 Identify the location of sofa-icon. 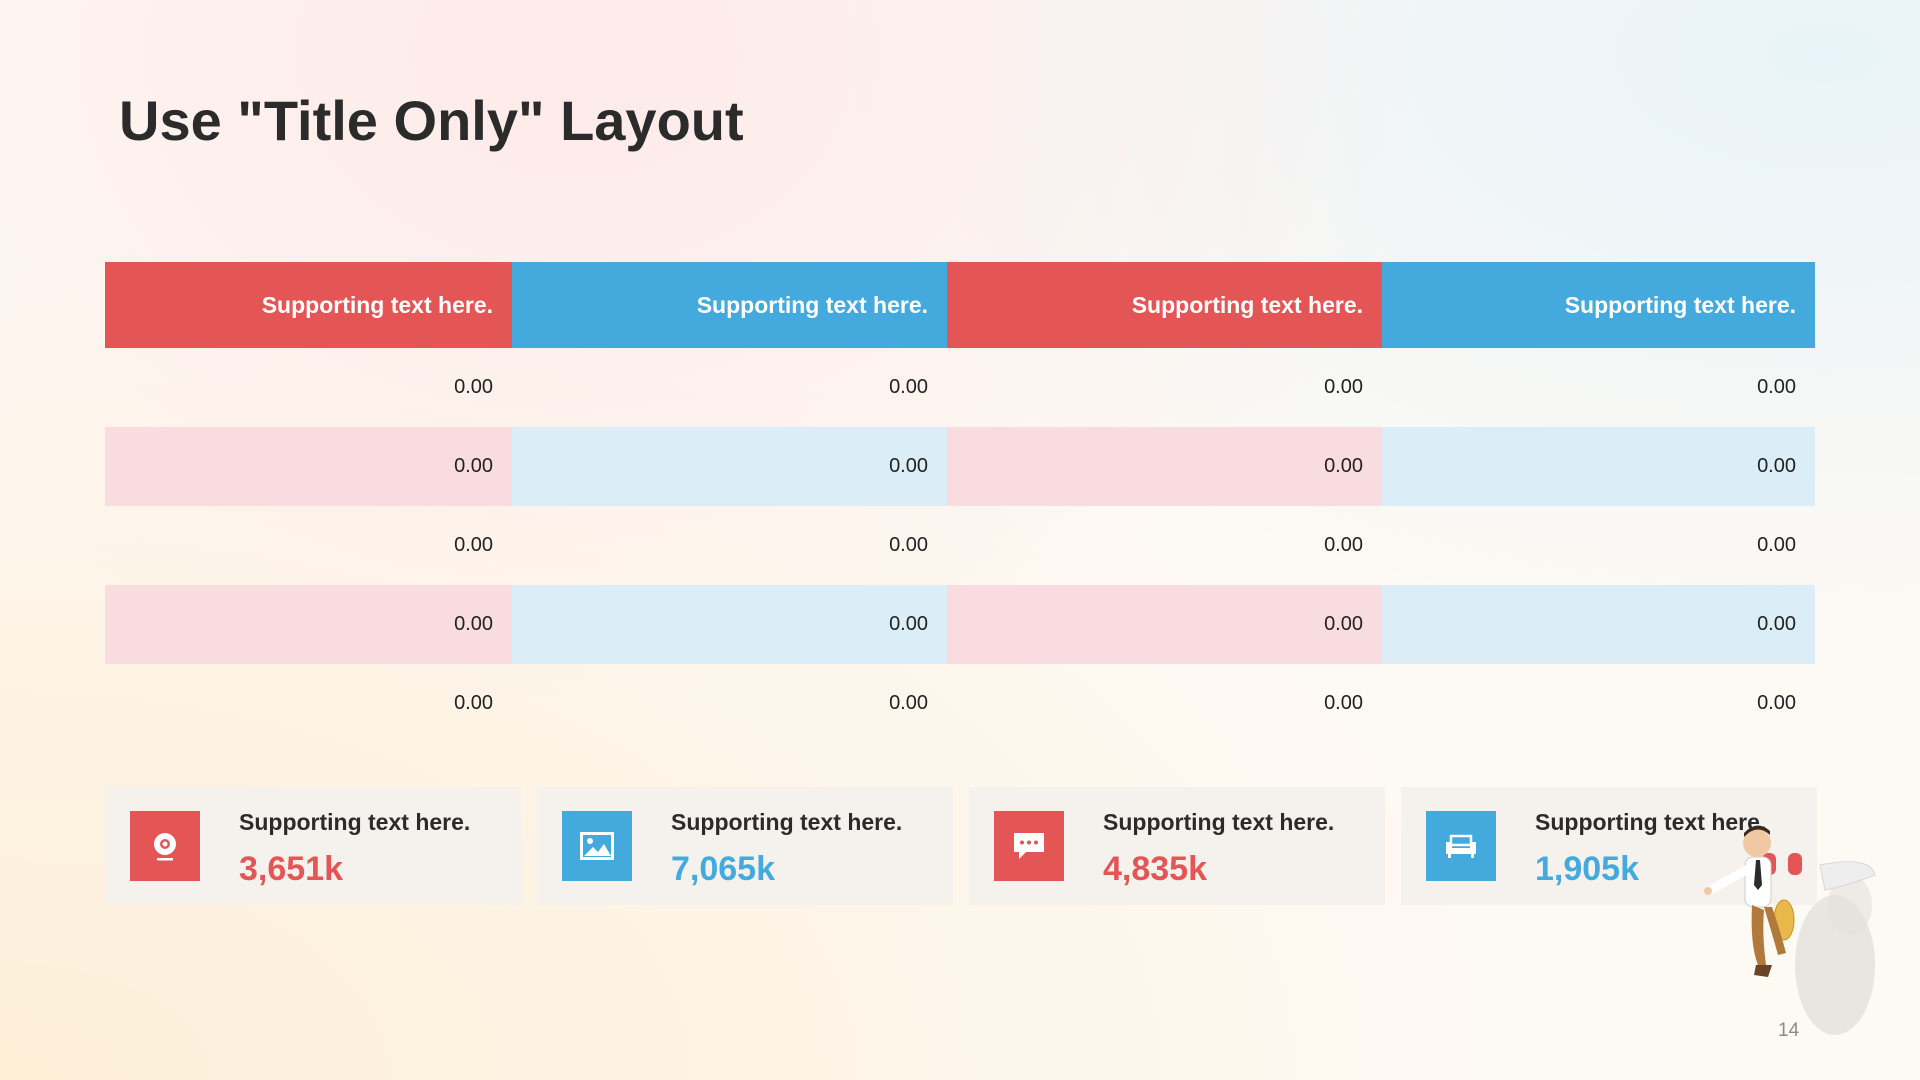
(1461, 846).